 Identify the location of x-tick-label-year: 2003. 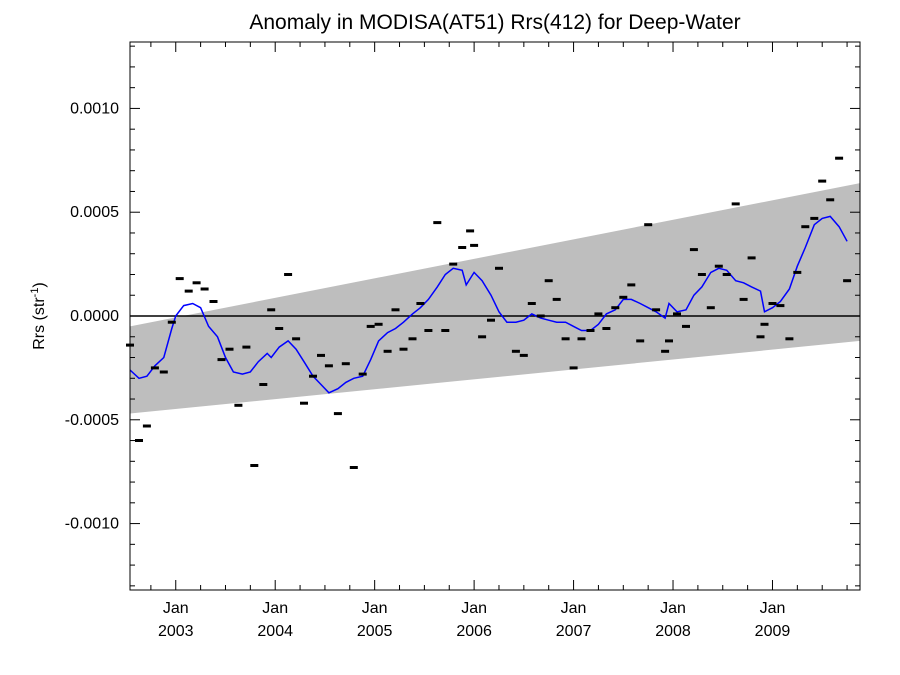
(176, 631).